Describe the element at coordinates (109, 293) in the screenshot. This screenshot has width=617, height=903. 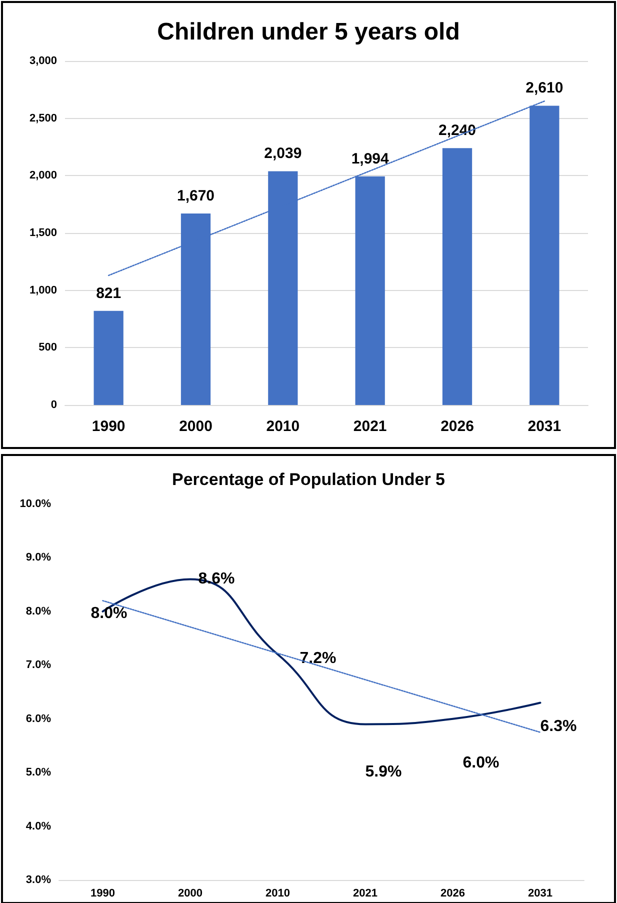
I see `data-label: 821` at that location.